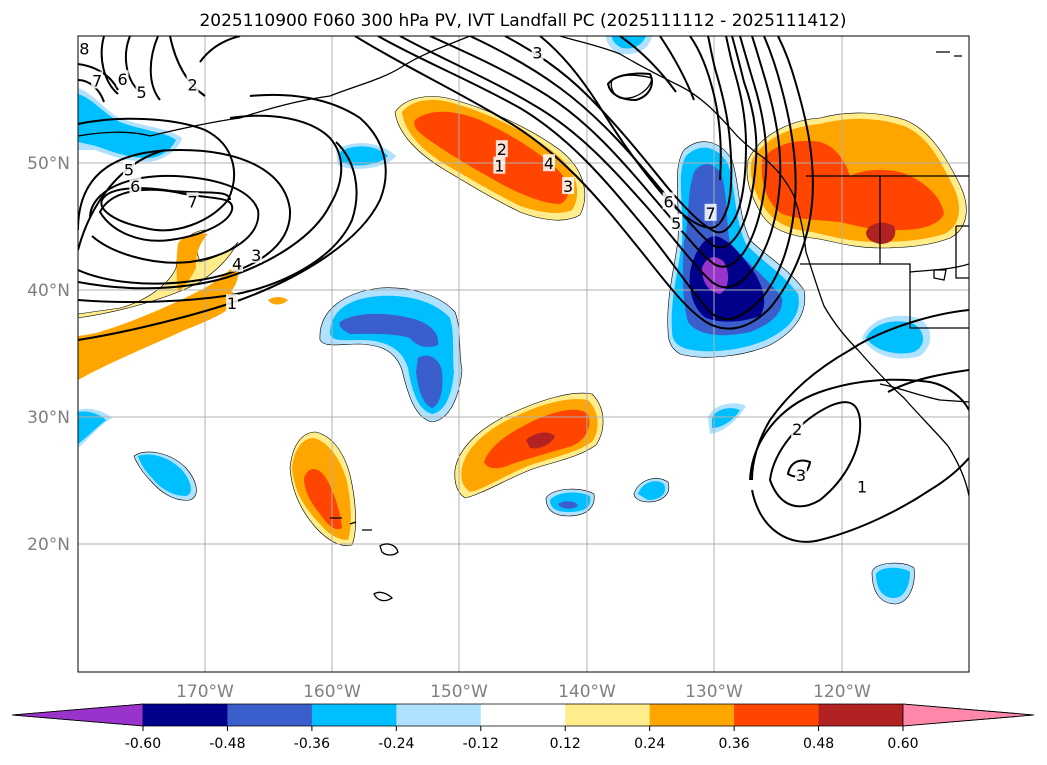 This screenshot has width=1047, height=765. What do you see at coordinates (48, 418) in the screenshot?
I see `lat-tick-label: 30°N` at bounding box center [48, 418].